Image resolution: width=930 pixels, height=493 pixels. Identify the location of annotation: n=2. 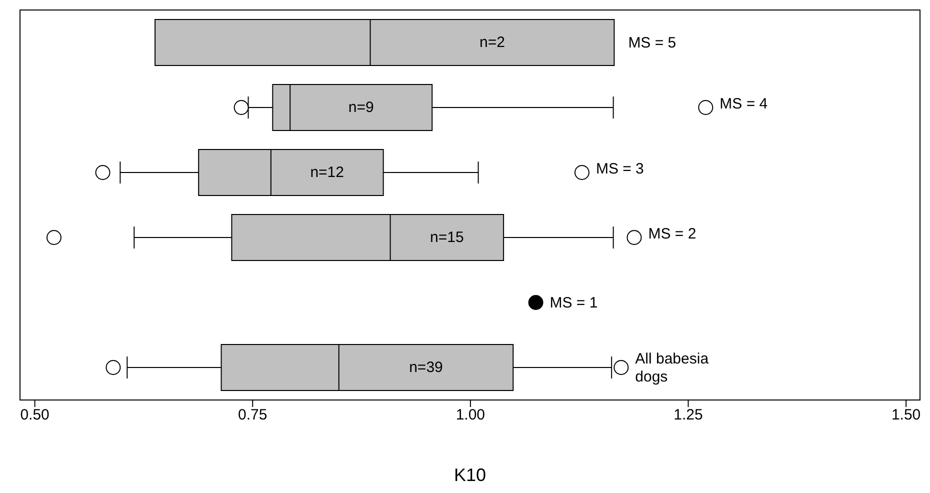
(492, 42).